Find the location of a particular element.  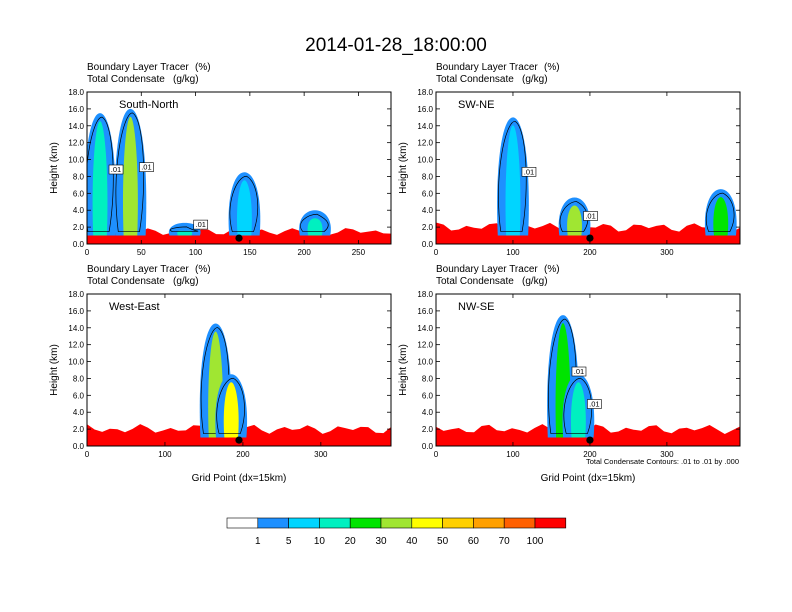

colorbar-label: 50 is located at coordinates (443, 541).